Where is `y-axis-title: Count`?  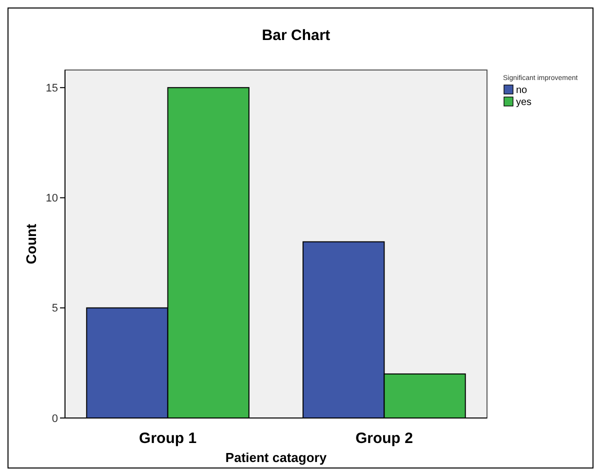 y-axis-title: Count is located at coordinates (31, 243).